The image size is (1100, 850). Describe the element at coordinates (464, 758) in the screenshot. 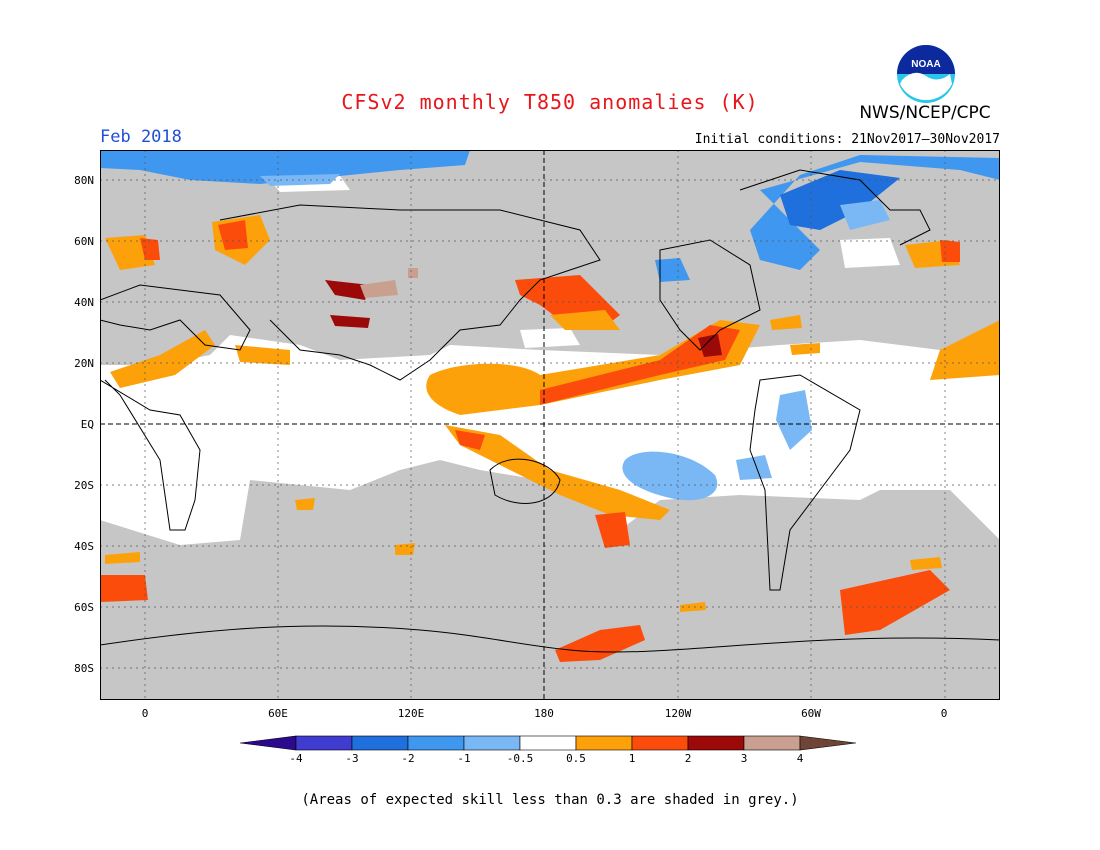

I see `colorbar-label: -1` at that location.